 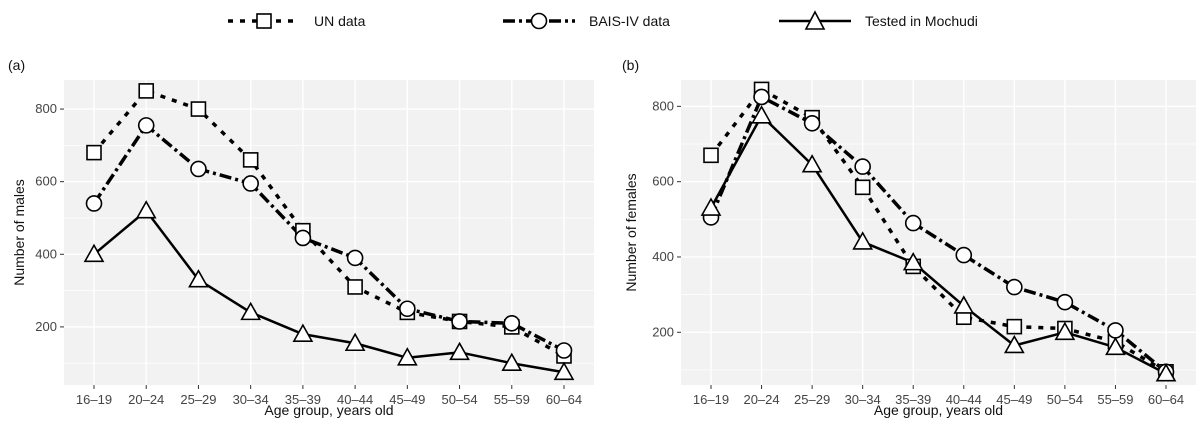 I want to click on legend: UN data BAIS-IV data Tested in Mochudi, so click(x=603, y=20).